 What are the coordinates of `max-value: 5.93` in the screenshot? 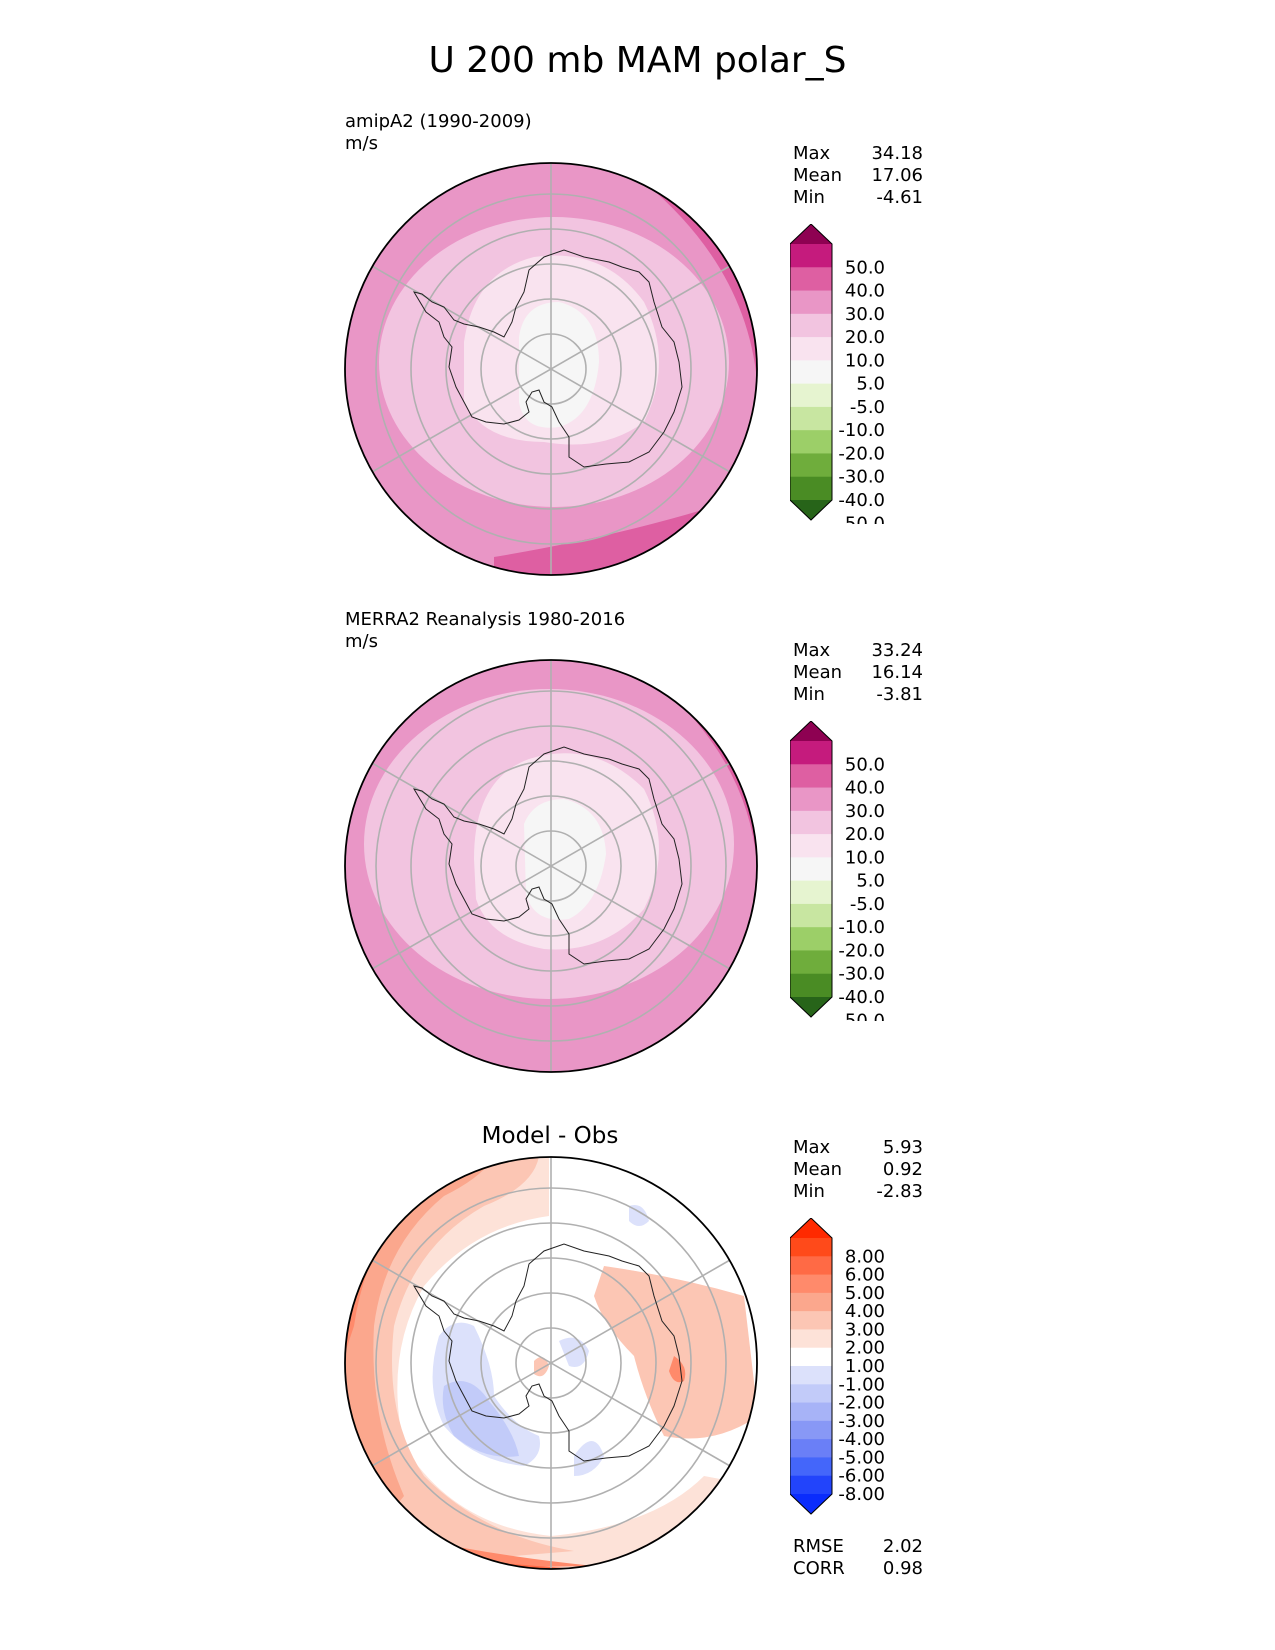 It's located at (902, 1147).